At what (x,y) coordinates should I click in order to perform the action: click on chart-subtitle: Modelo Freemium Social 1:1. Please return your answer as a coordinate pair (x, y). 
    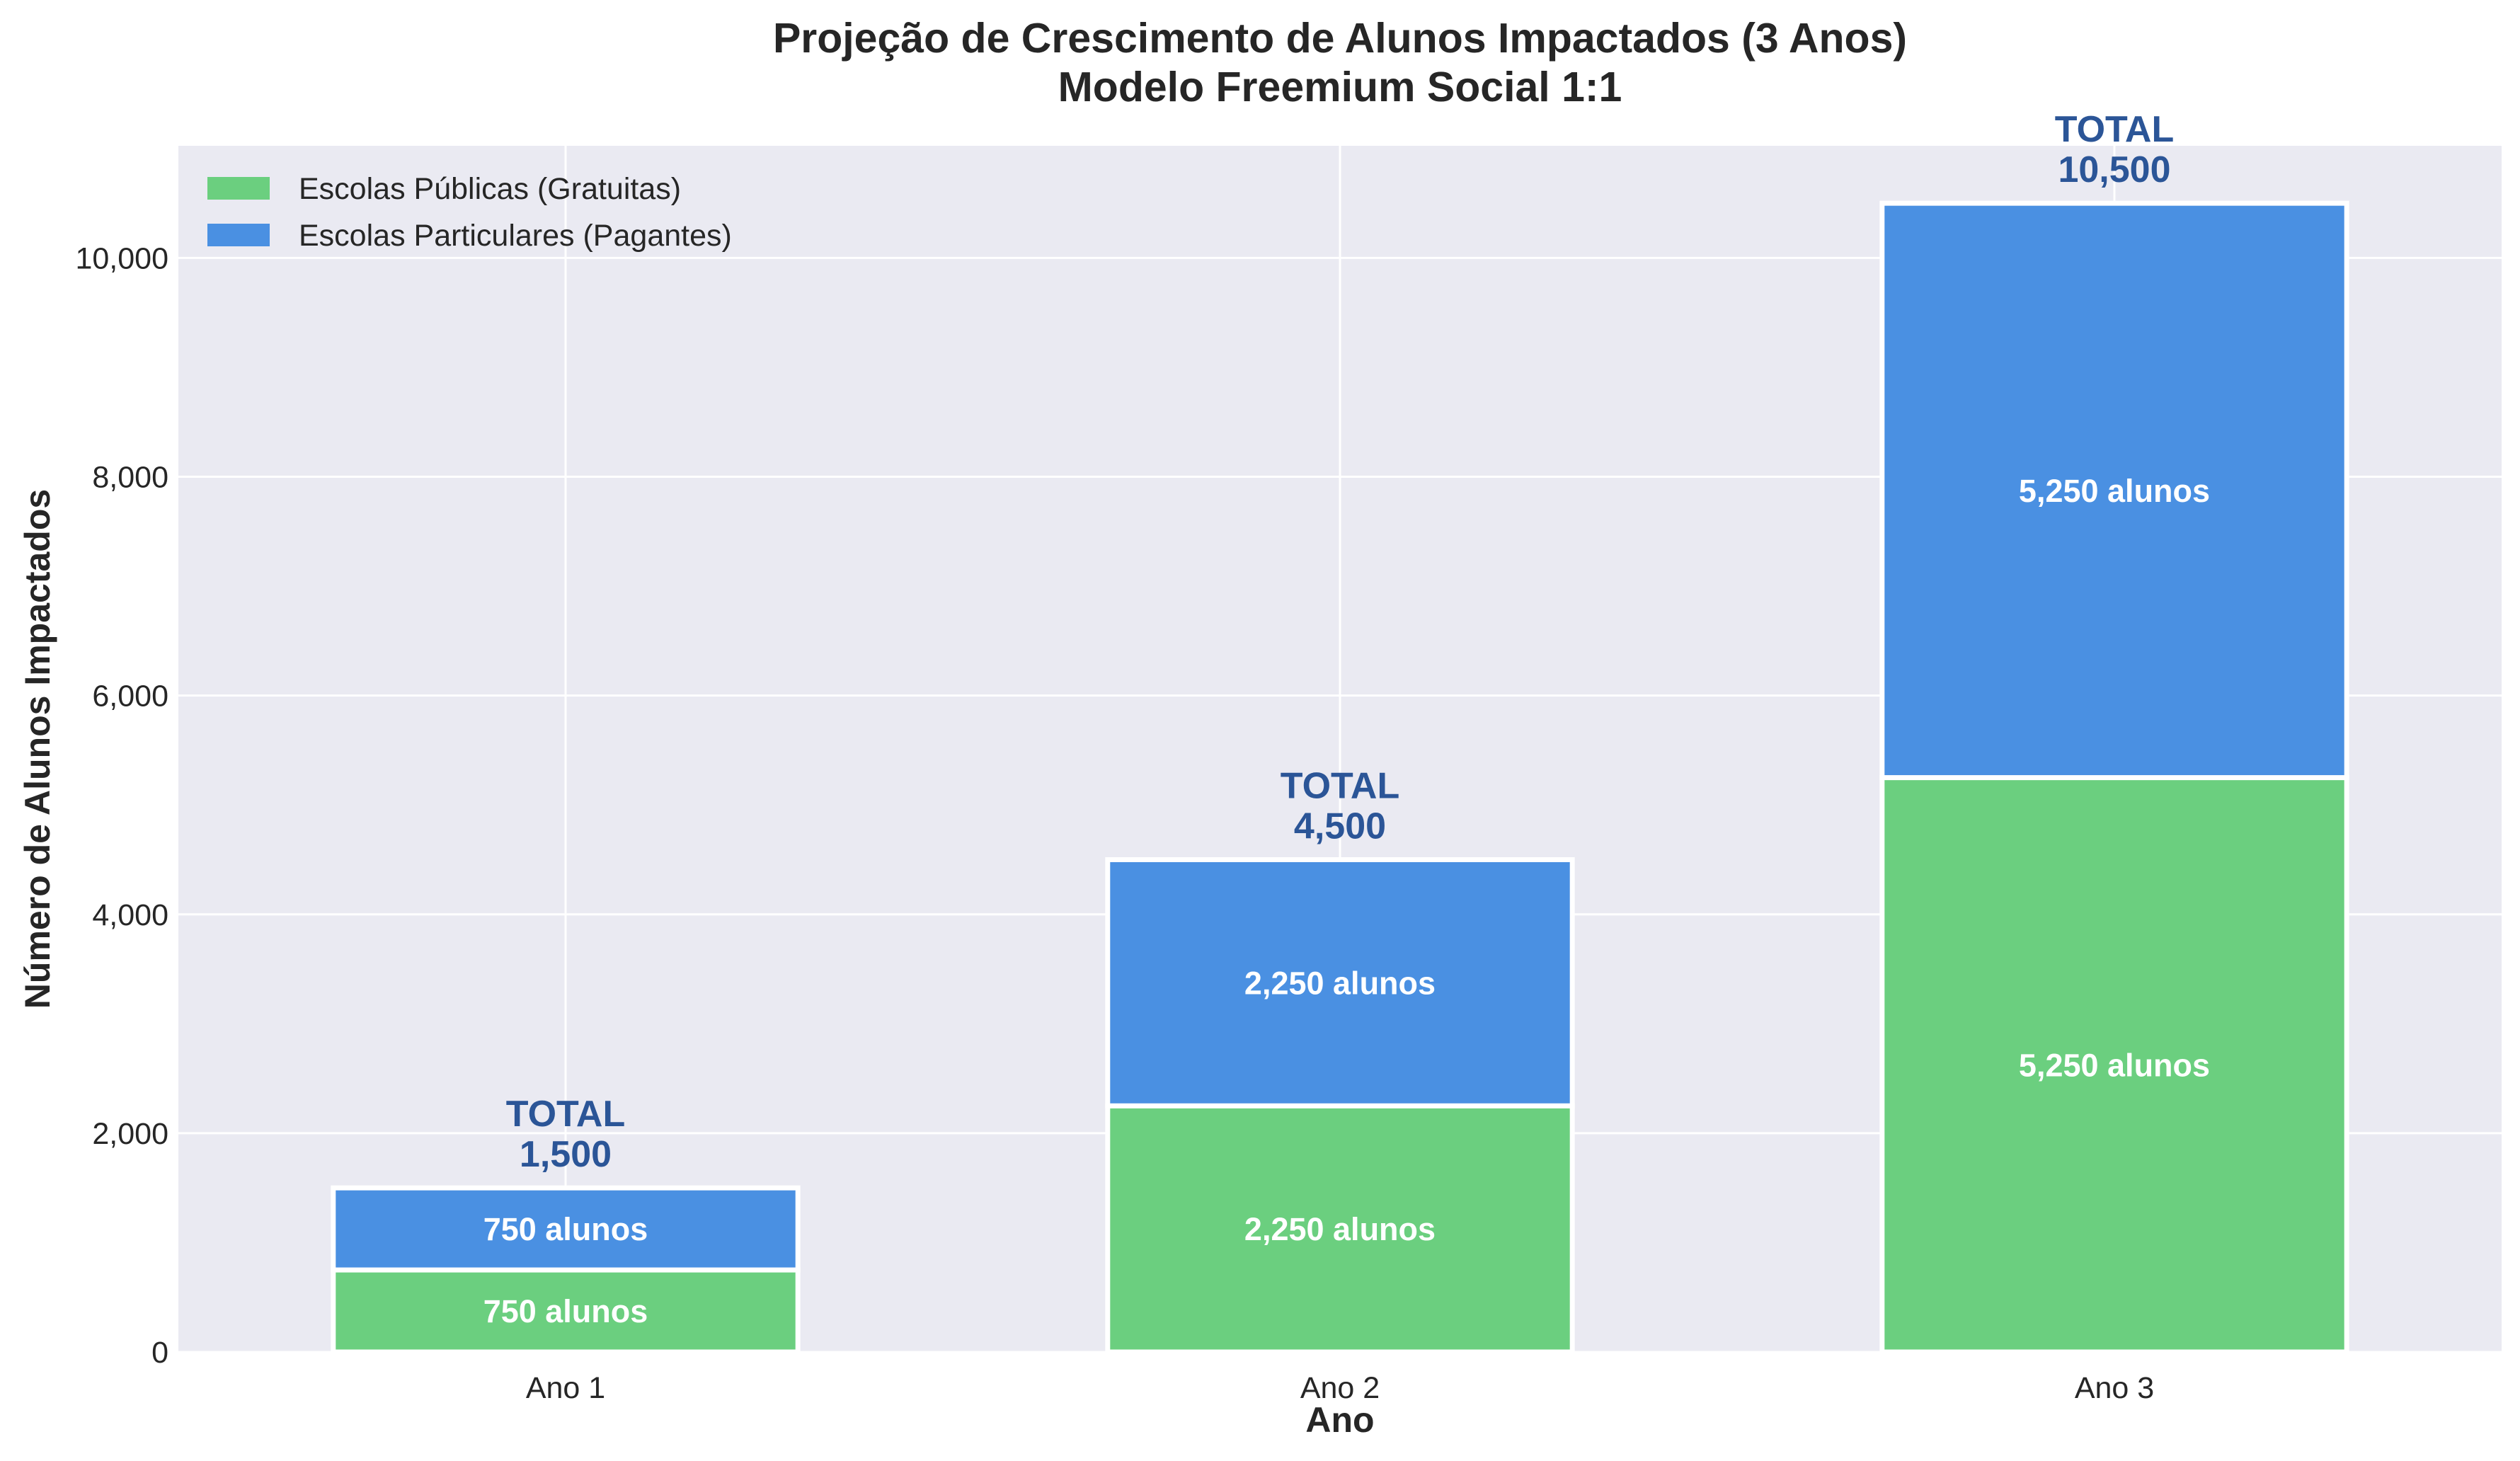
    Looking at the image, I should click on (1340, 87).